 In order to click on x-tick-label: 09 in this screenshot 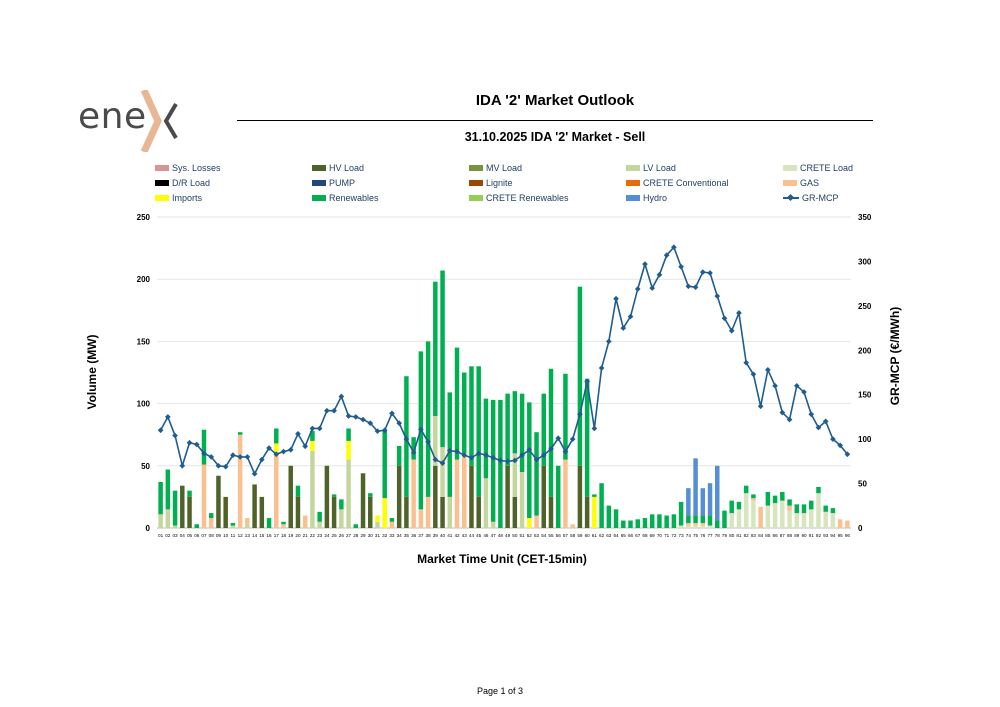, I will do `click(219, 535)`.